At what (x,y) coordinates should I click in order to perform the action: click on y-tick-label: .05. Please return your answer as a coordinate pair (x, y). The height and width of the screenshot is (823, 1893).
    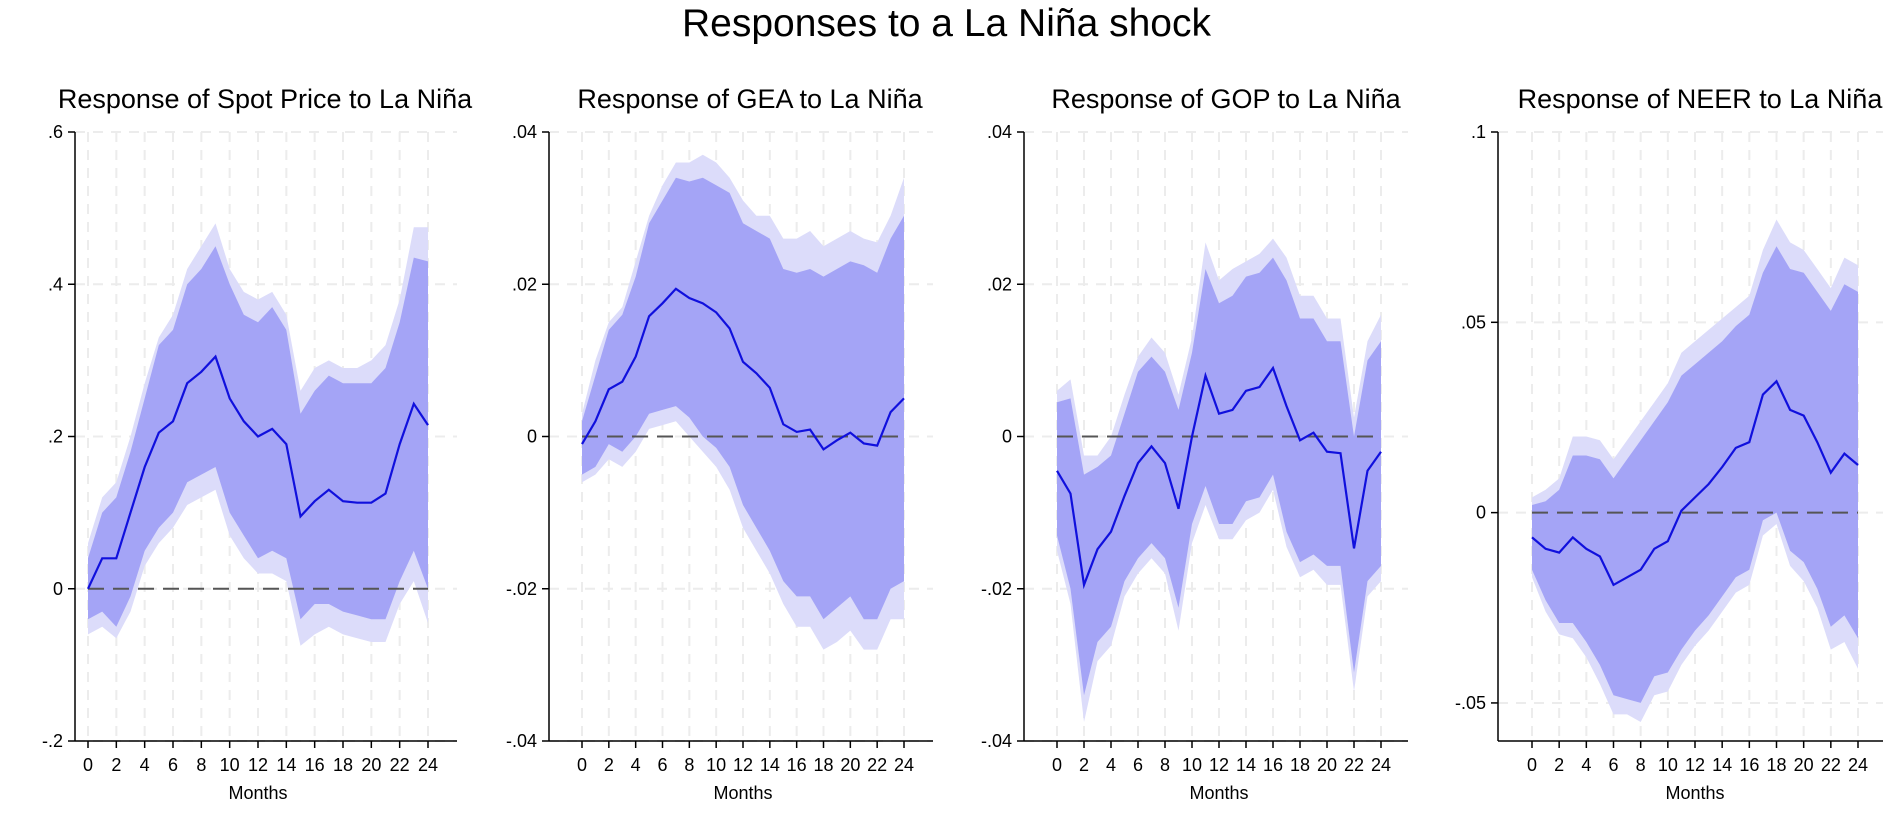
    Looking at the image, I should click on (1473, 322).